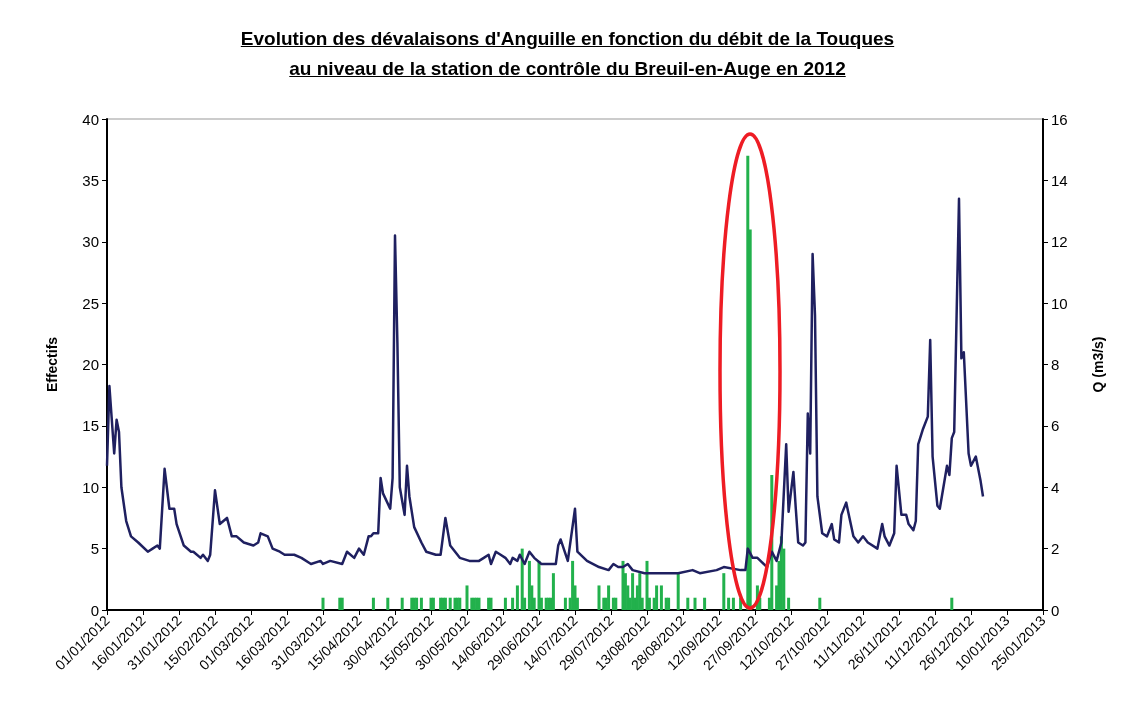  What do you see at coordinates (90, 303) in the screenshot?
I see `y-tick-label: 25` at bounding box center [90, 303].